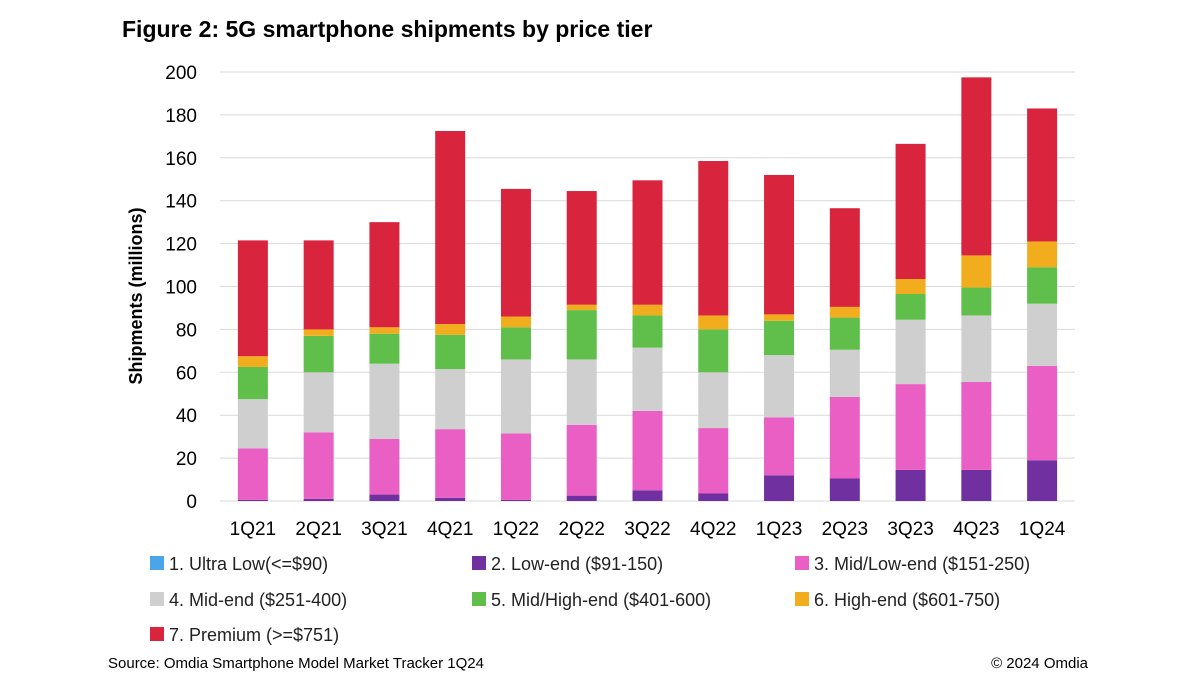  I want to click on bar-segment-2-1Q22, so click(515, 500).